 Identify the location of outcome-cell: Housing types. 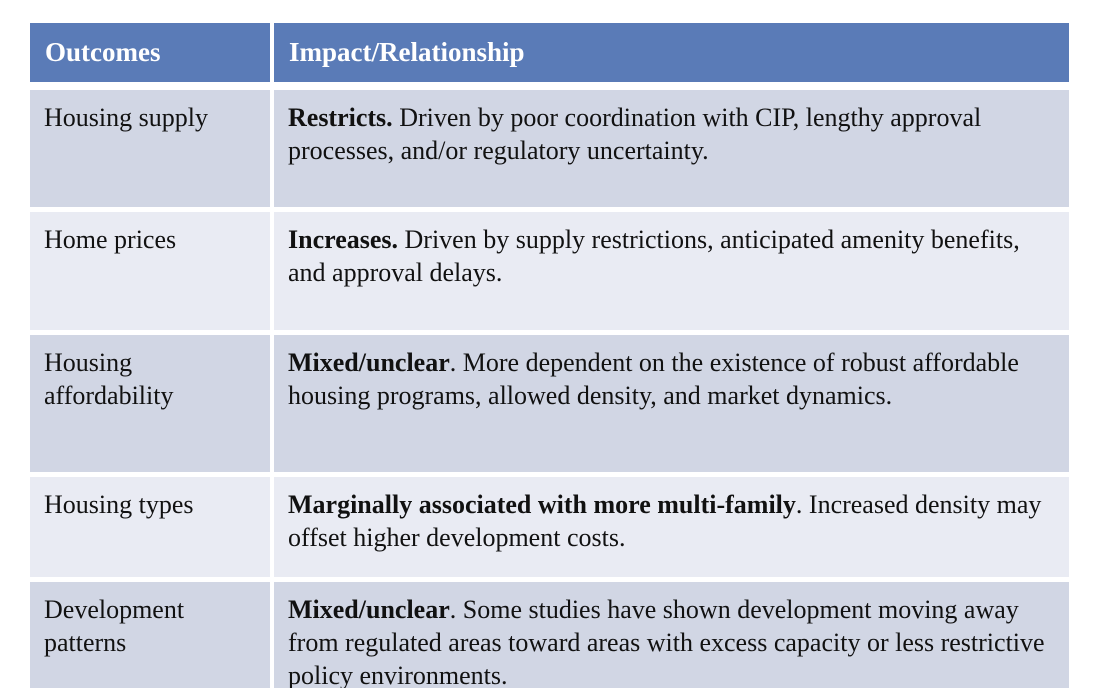
(152, 524).